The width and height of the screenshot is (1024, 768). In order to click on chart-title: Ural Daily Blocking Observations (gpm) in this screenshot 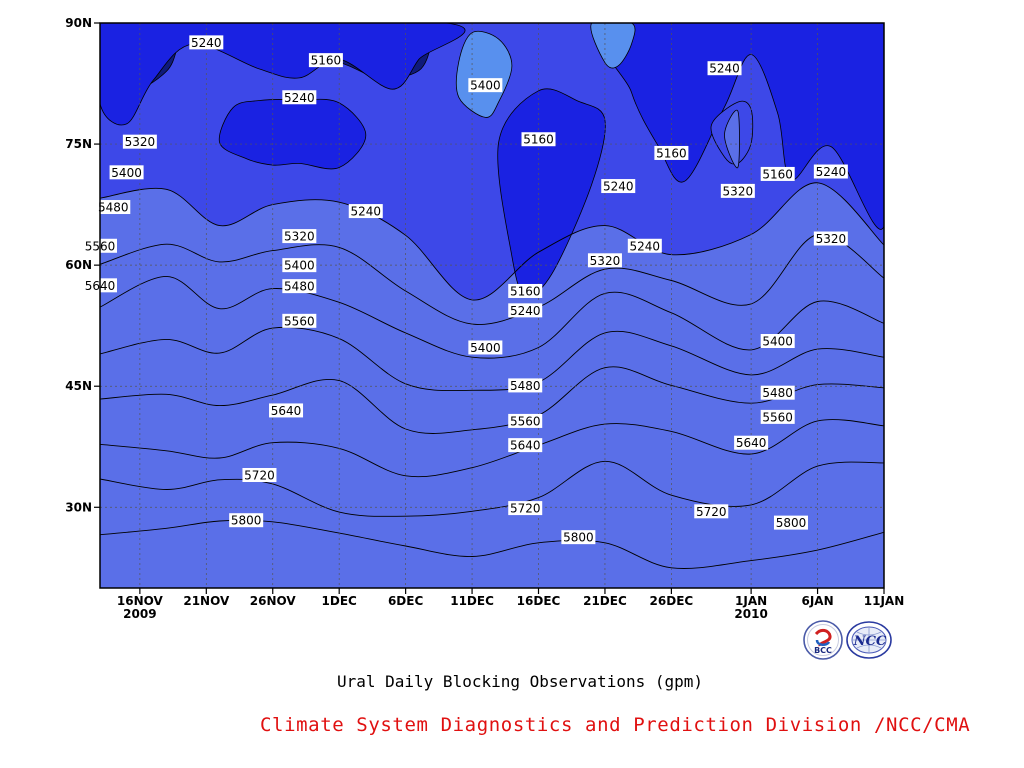, I will do `click(520, 681)`.